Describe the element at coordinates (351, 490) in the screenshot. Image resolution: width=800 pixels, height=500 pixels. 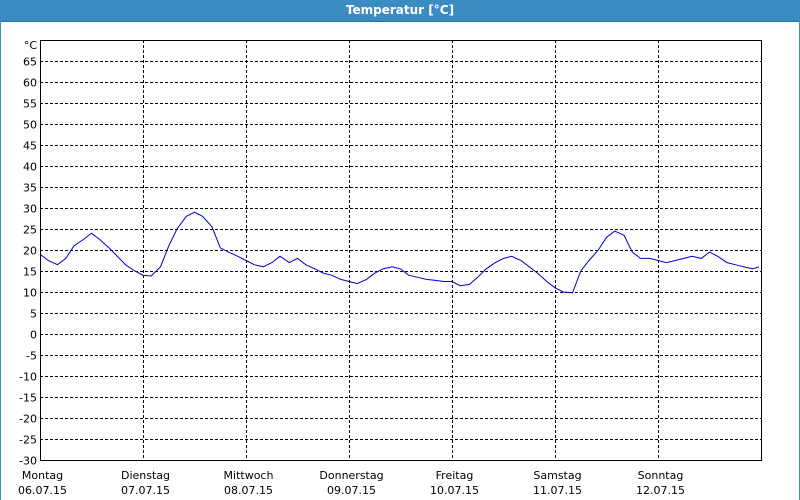
I see `x-tick-date: 09.07.15` at that location.